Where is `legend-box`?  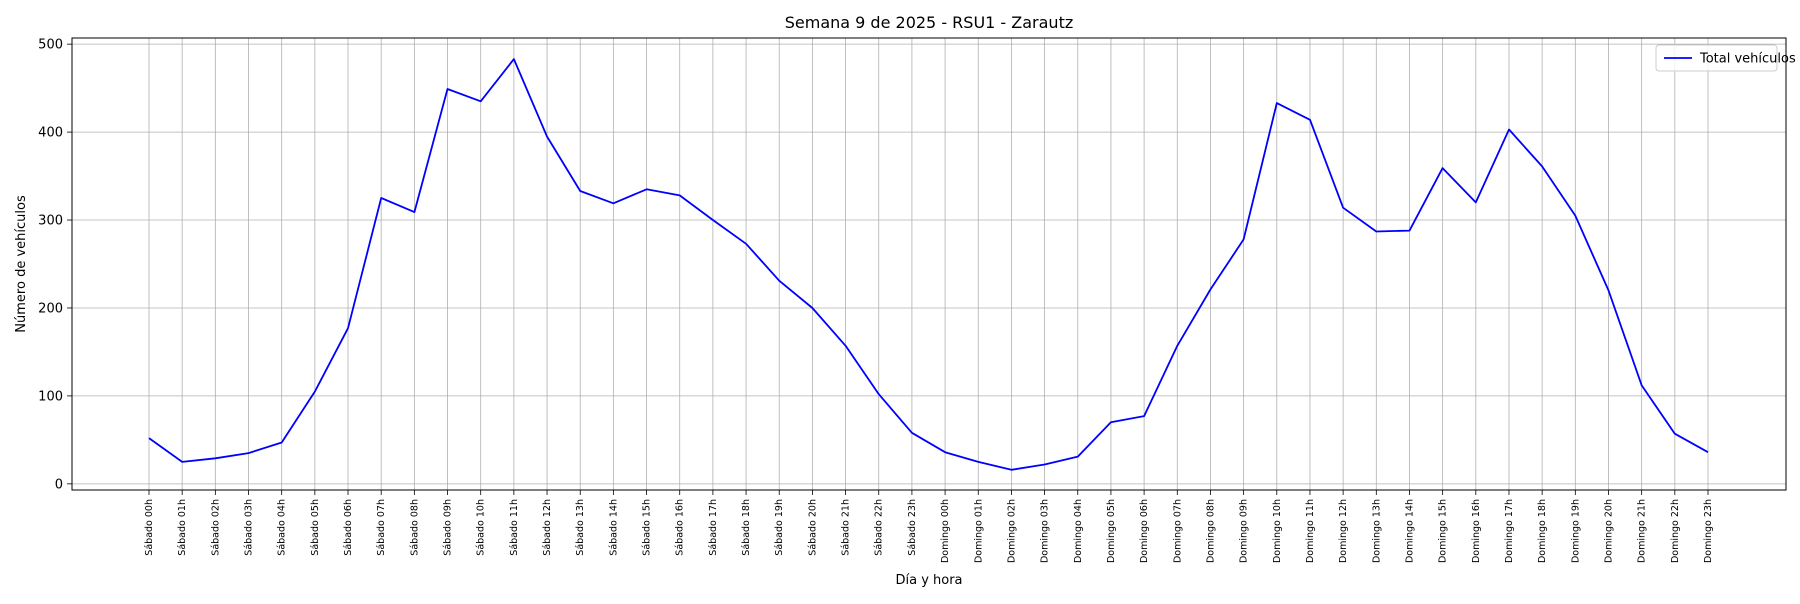
legend-box is located at coordinates (1716, 58).